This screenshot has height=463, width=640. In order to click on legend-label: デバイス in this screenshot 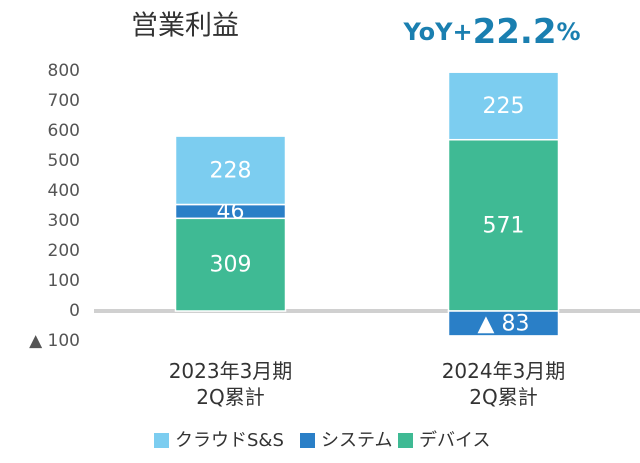, I will do `click(454, 440)`.